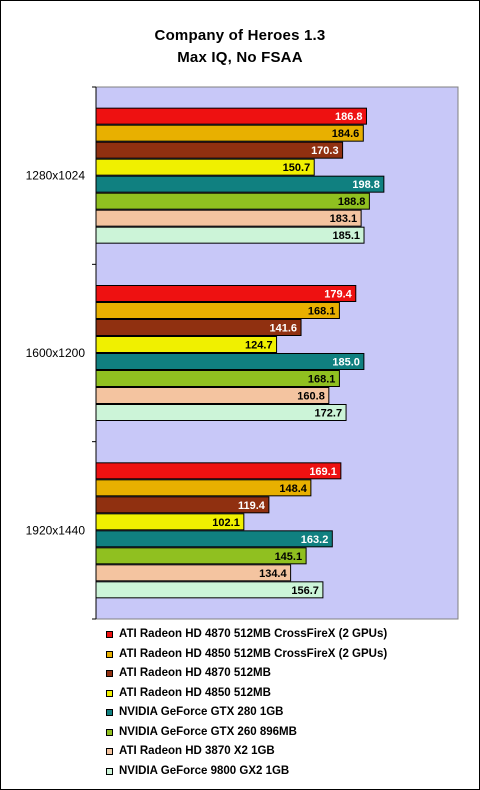  What do you see at coordinates (349, 117) in the screenshot?
I see `bar-value-label: 186.8` at bounding box center [349, 117].